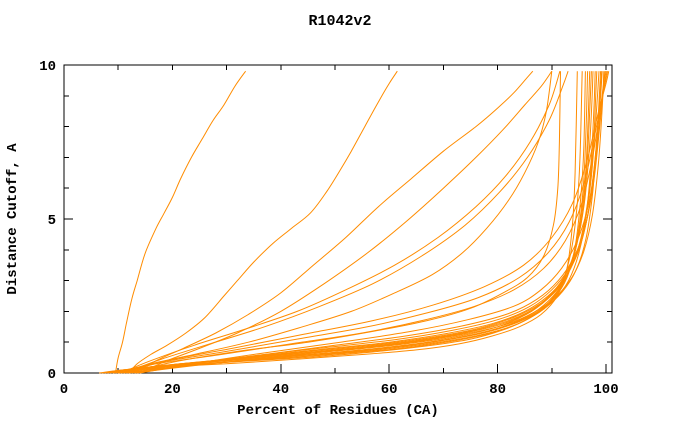 This screenshot has width=680, height=440. I want to click on x-tick-label: 60, so click(389, 390).